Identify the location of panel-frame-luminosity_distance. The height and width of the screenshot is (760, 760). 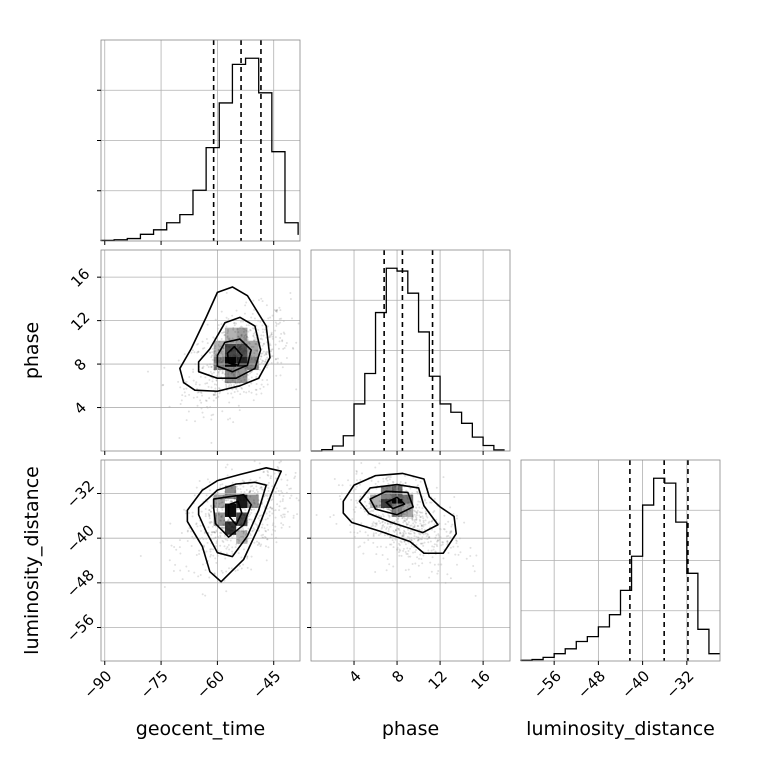
(620, 560).